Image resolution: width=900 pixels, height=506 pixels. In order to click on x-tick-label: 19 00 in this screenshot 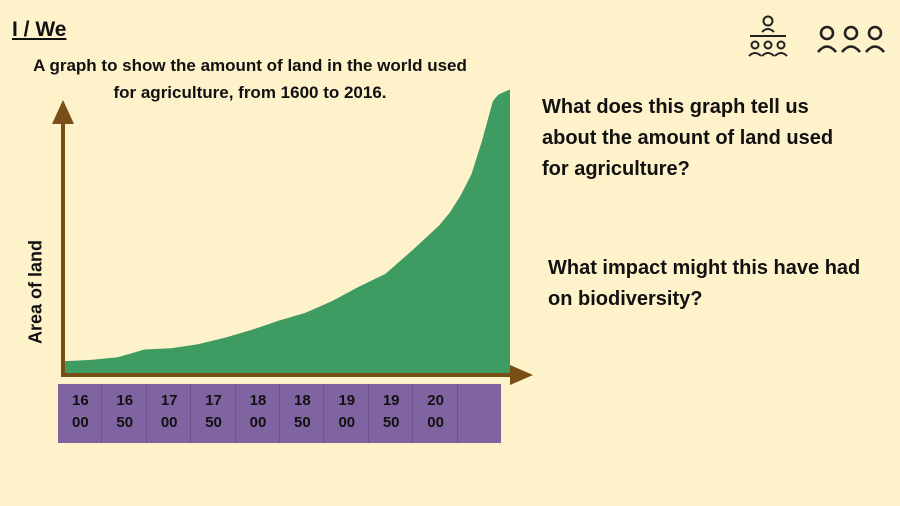, I will do `click(346, 413)`.